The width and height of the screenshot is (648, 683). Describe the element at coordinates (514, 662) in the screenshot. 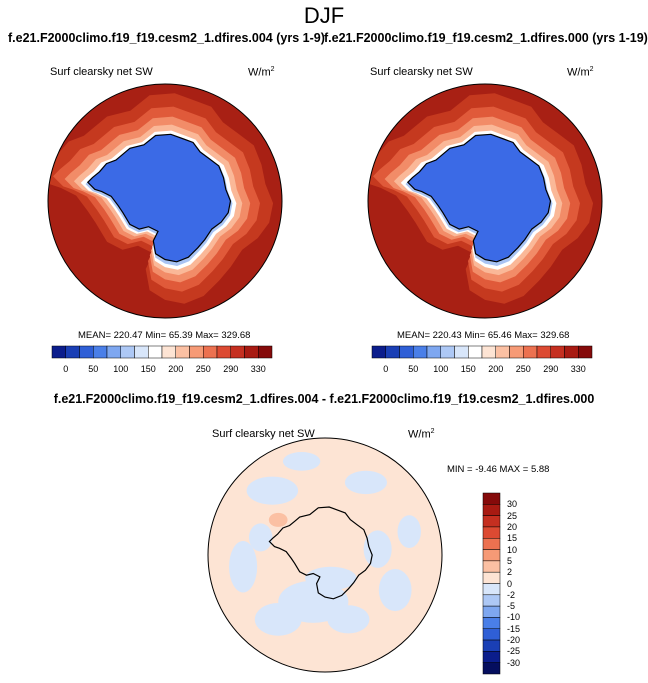

I see `colorbar-tick: -30` at that location.